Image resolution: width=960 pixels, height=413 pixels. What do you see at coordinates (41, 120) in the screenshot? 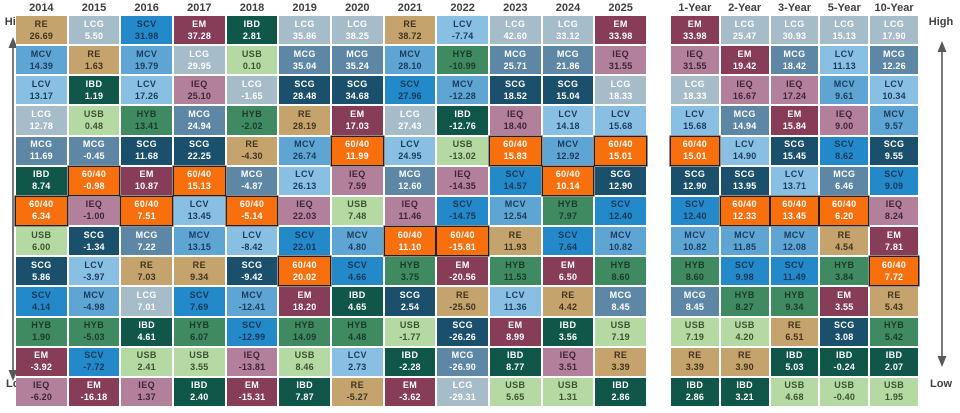
I see `return-cell: LCG 12.78` at bounding box center [41, 120].